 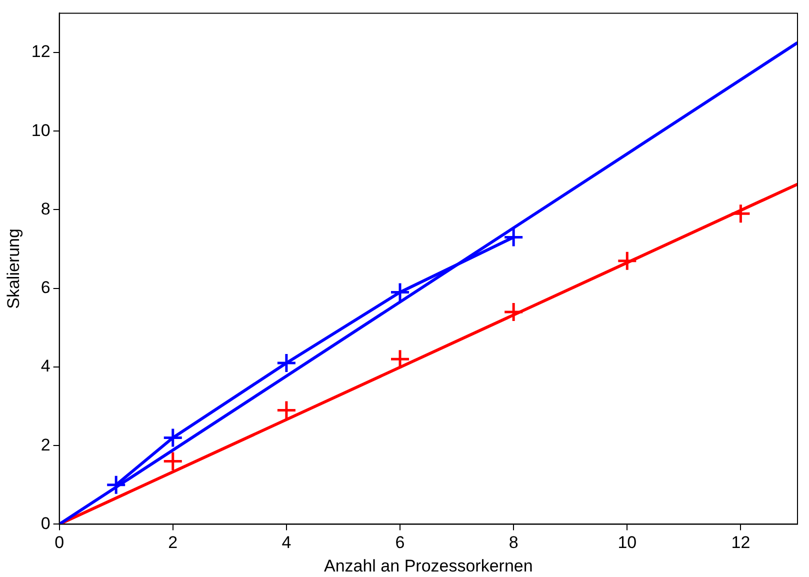 What do you see at coordinates (59, 542) in the screenshot?
I see `x-tick-label: 0` at bounding box center [59, 542].